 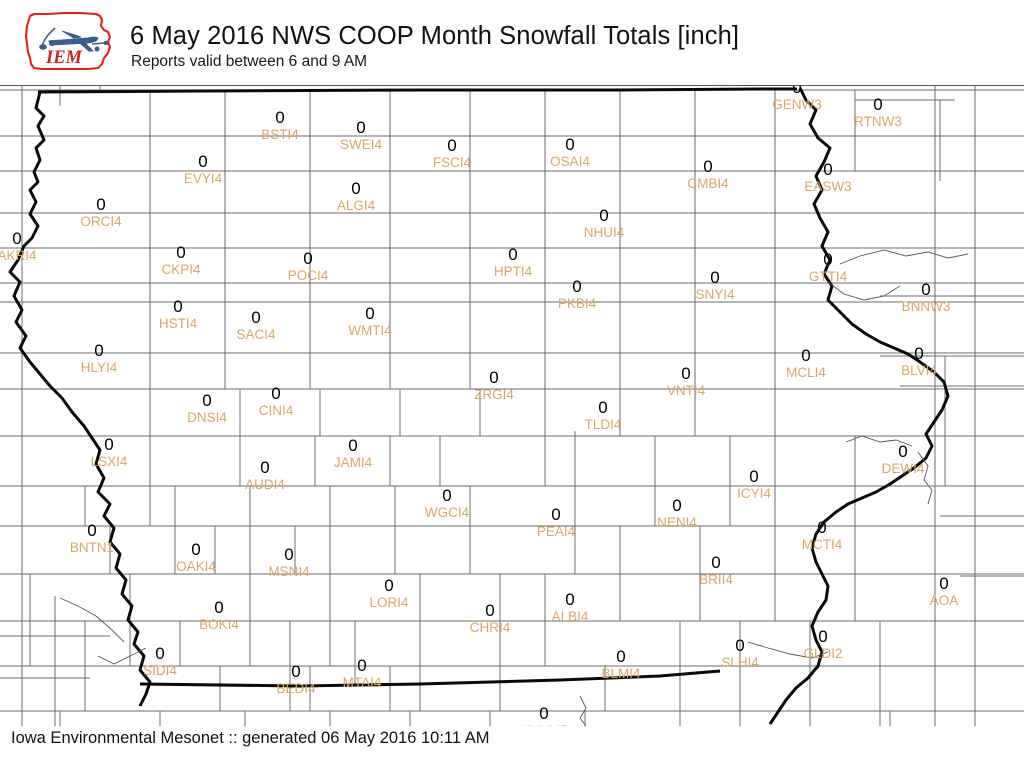 I want to click on station-plot: 0 HLYI4, so click(x=99, y=358).